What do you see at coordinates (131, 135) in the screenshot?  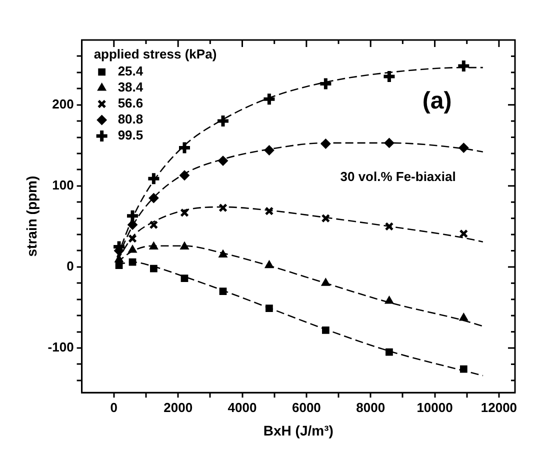 I see `legend-label: 99.5` at bounding box center [131, 135].